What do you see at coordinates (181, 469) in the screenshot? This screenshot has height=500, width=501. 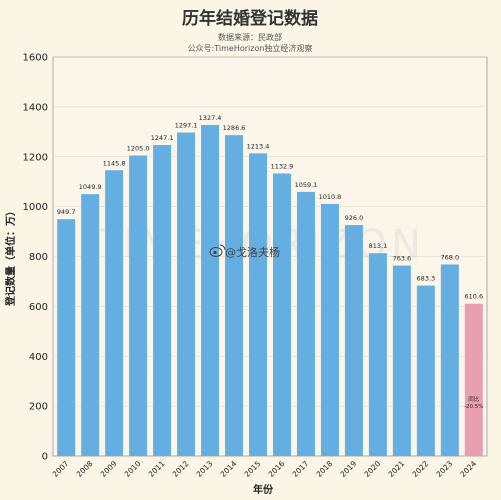 I see `x-tick-label-2012: 2012` at bounding box center [181, 469].